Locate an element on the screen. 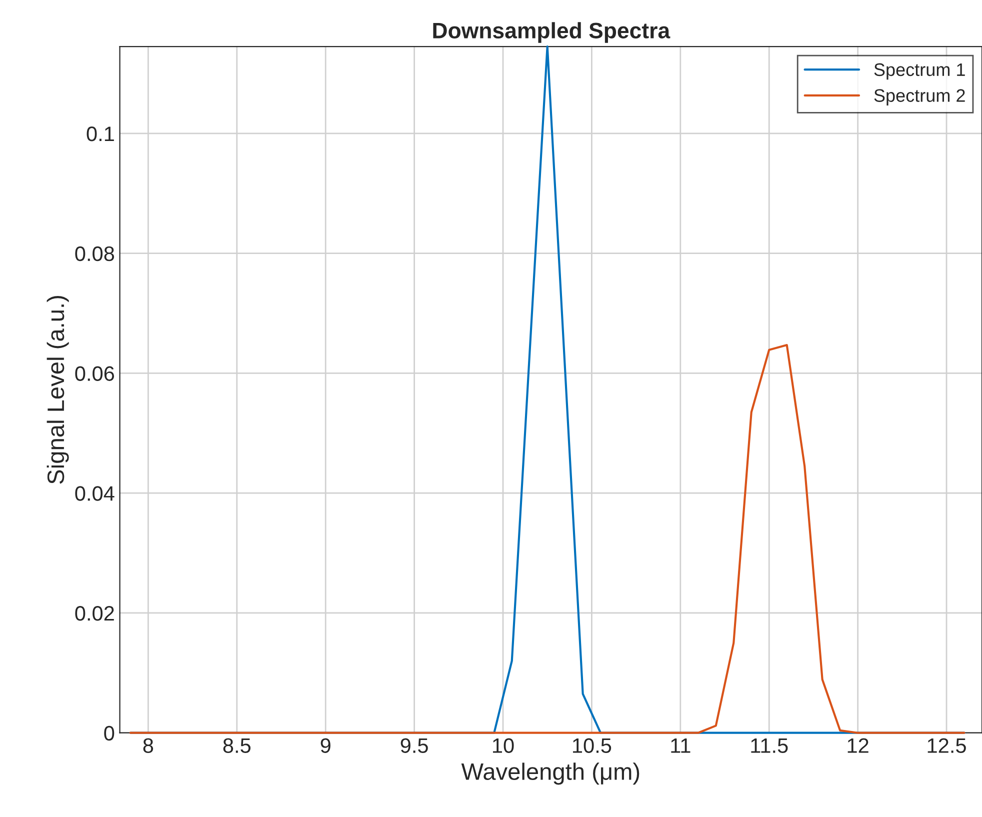 This screenshot has height=817, width=982. x-tick-label: 11.5 is located at coordinates (769, 746).